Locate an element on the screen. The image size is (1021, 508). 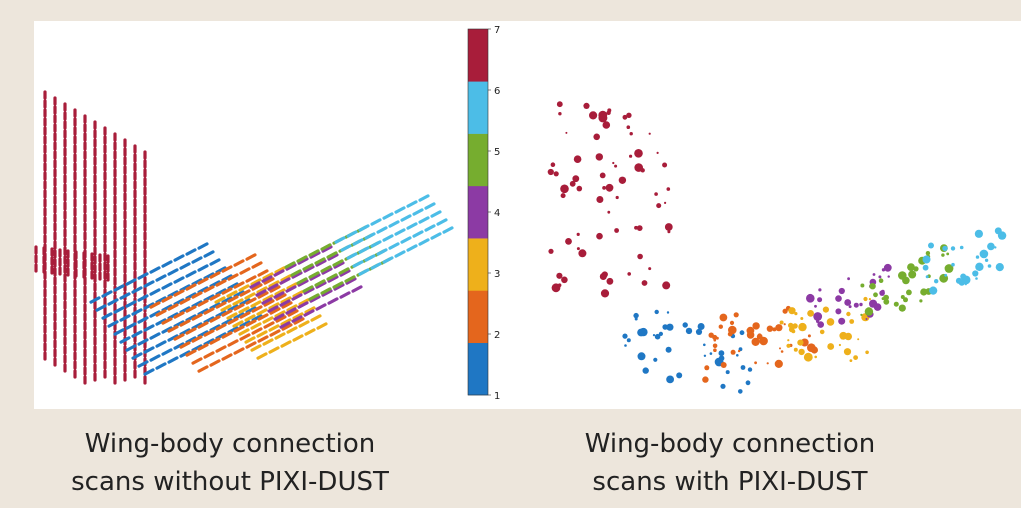
caption-left-line2: scans without PIXI-DUST is located at coordinates (230, 482).